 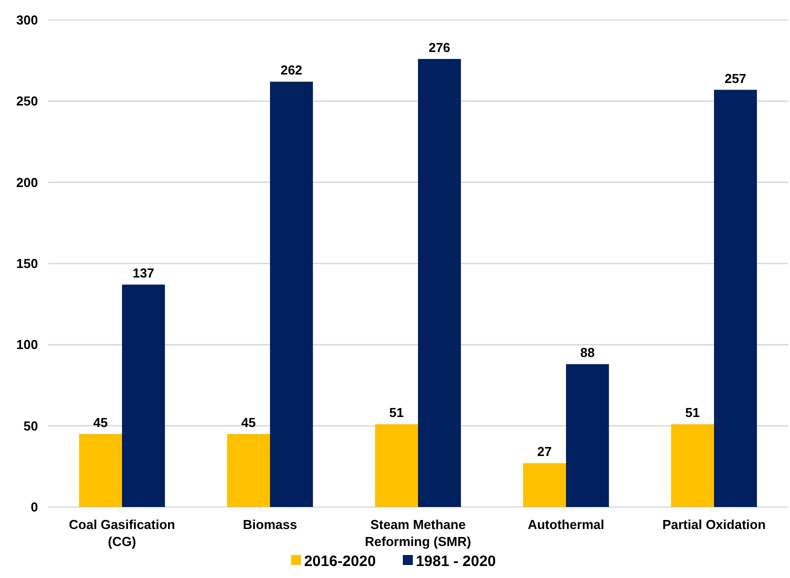 I want to click on data-label: 27, so click(x=544, y=452).